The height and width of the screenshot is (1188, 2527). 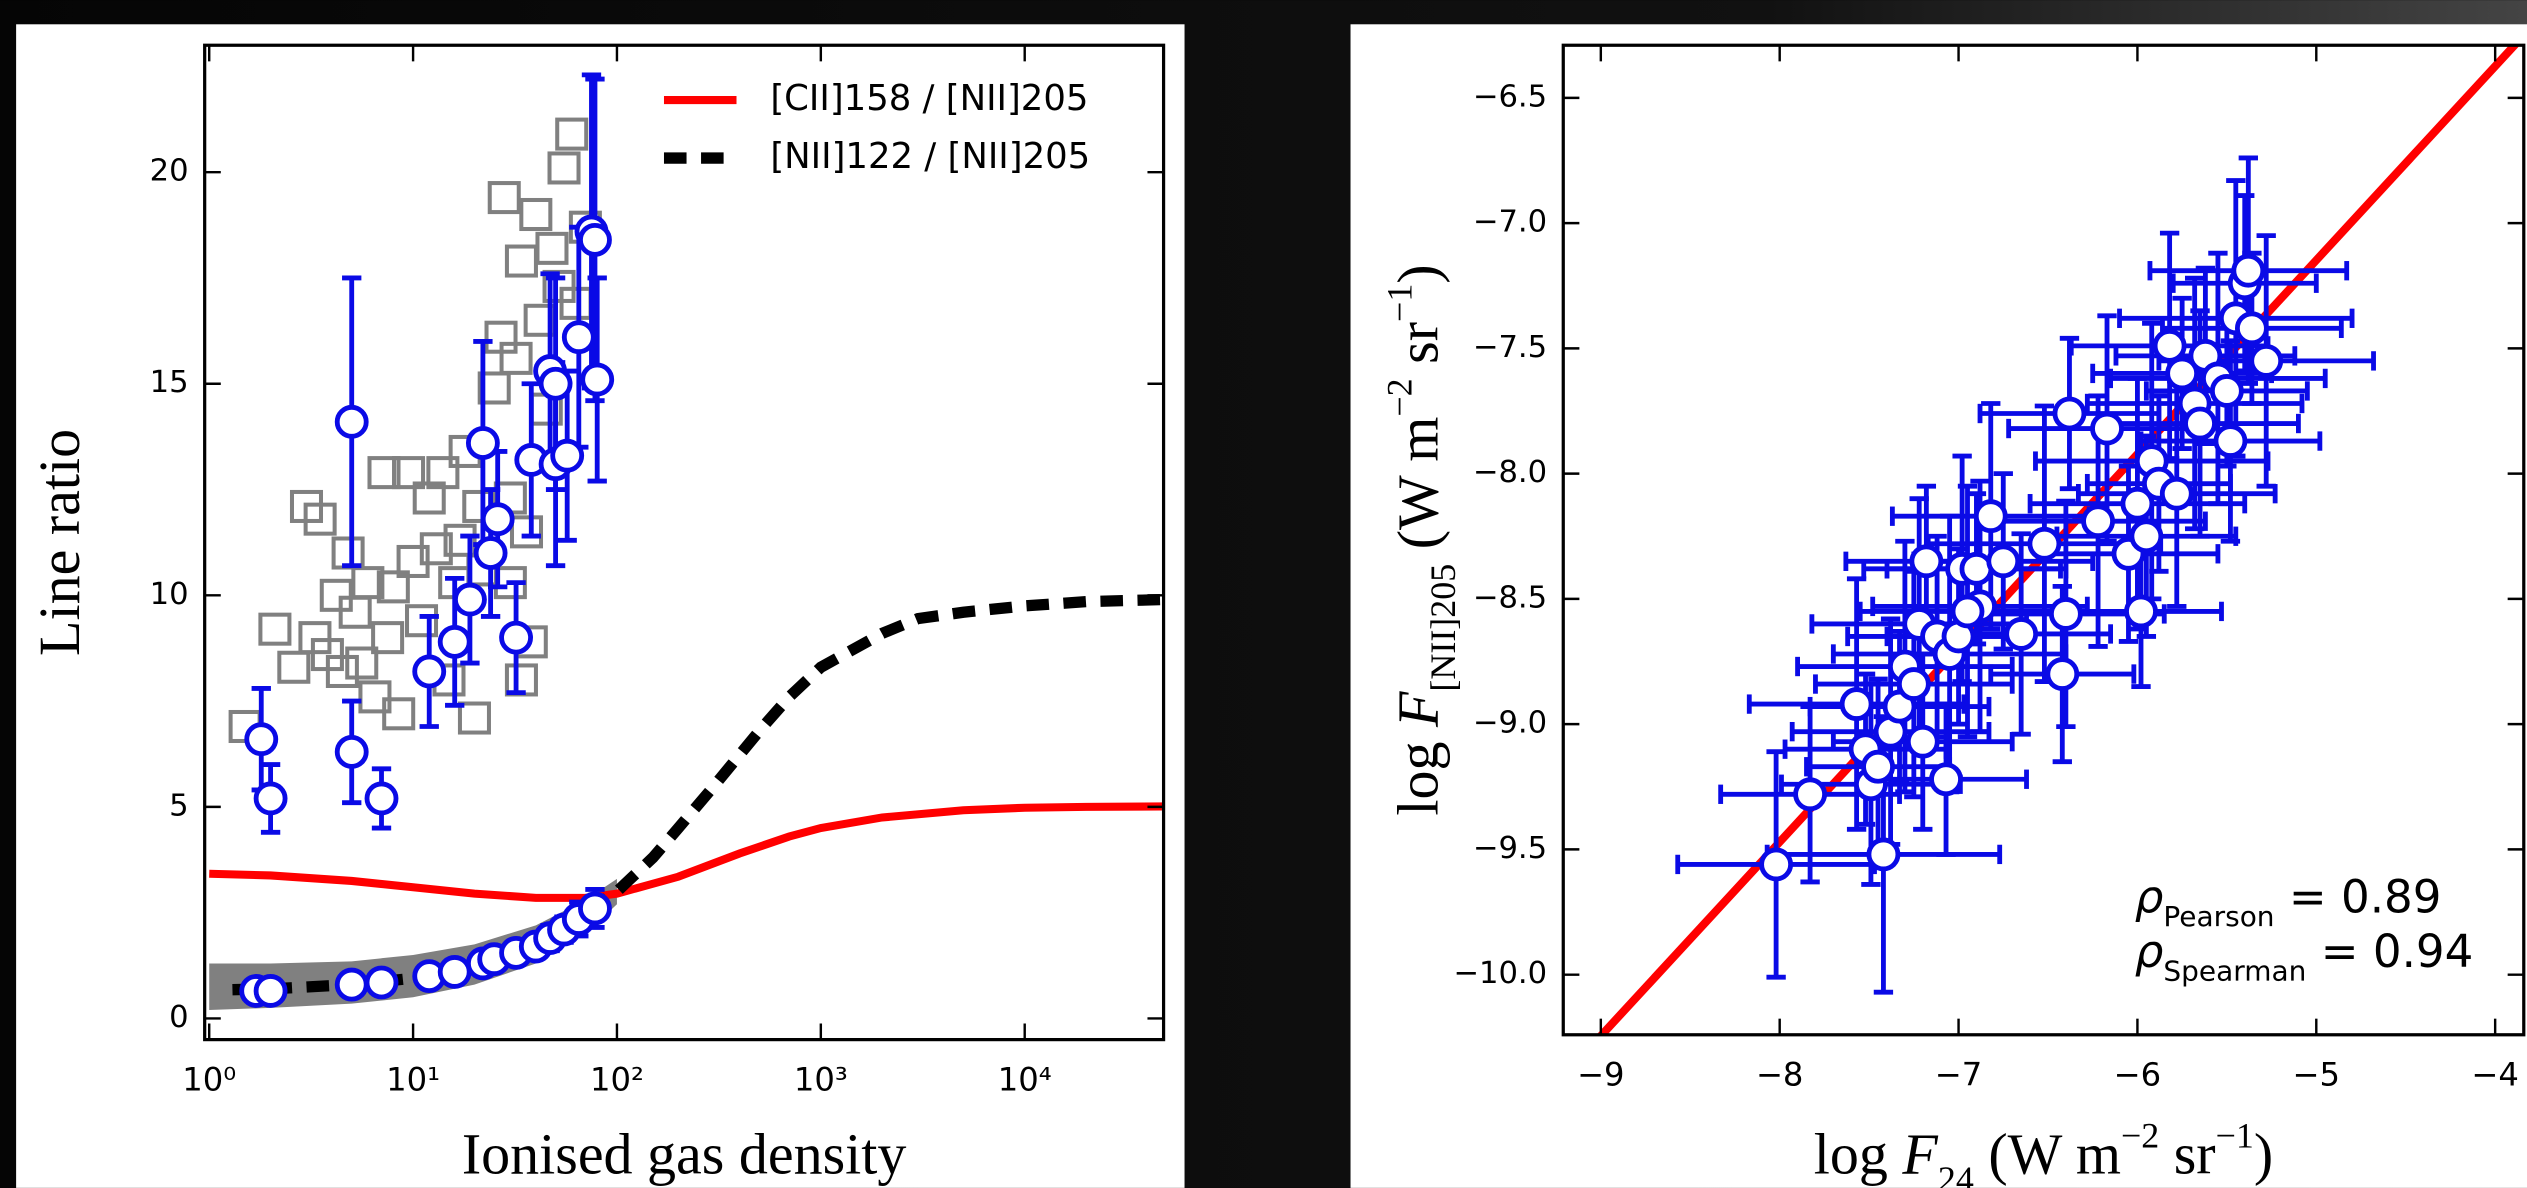 What do you see at coordinates (1025, 1080) in the screenshot?
I see `x-tick-label: 10⁴` at bounding box center [1025, 1080].